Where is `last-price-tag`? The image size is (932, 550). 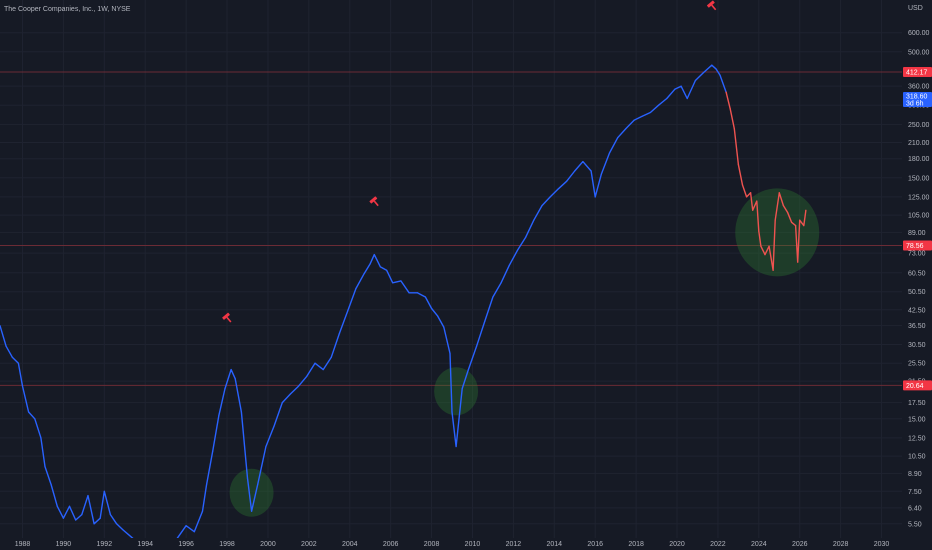 last-price-tag is located at coordinates (917, 99).